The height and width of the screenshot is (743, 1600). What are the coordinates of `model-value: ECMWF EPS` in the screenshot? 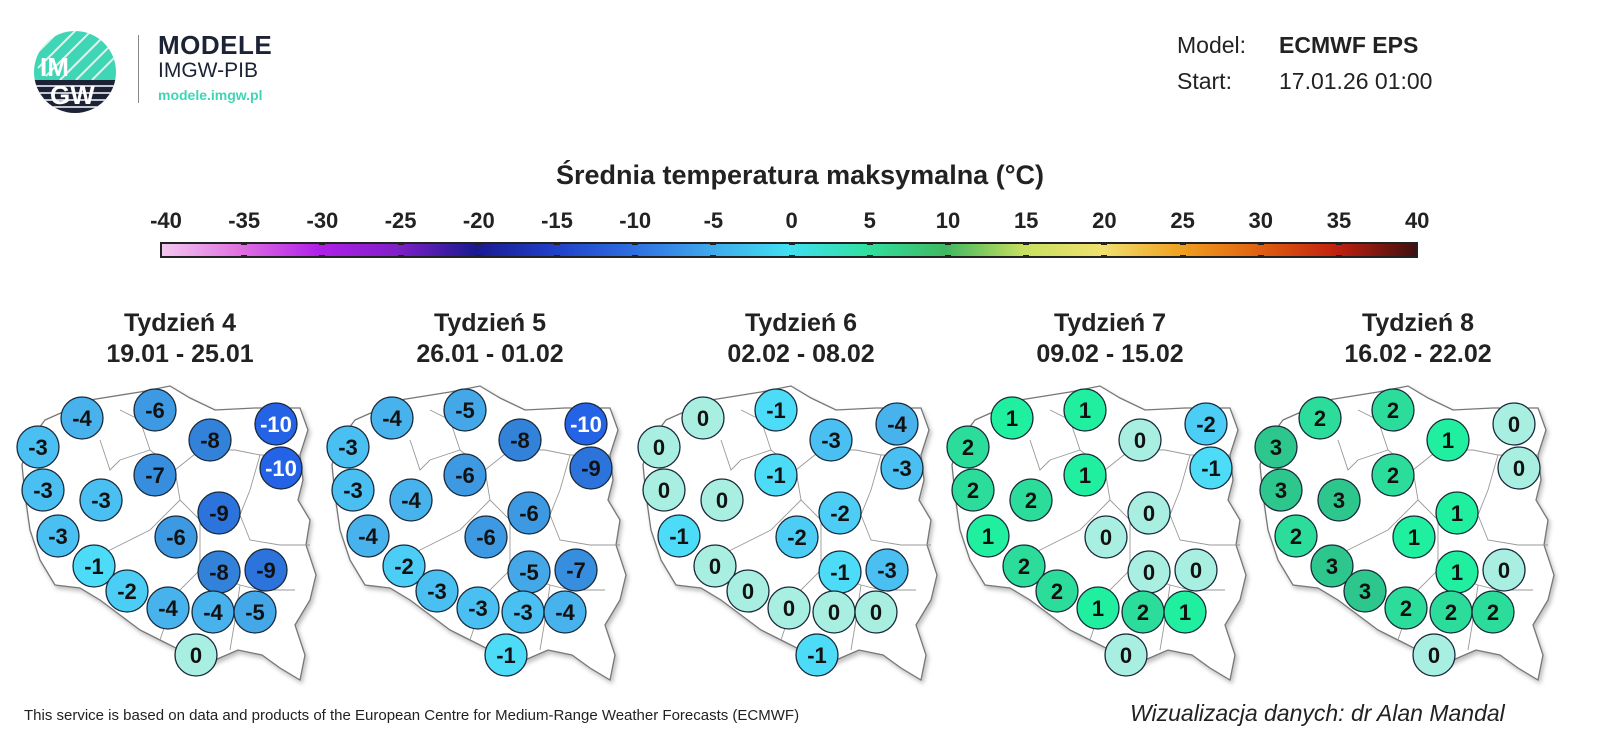 It's located at (1349, 45).